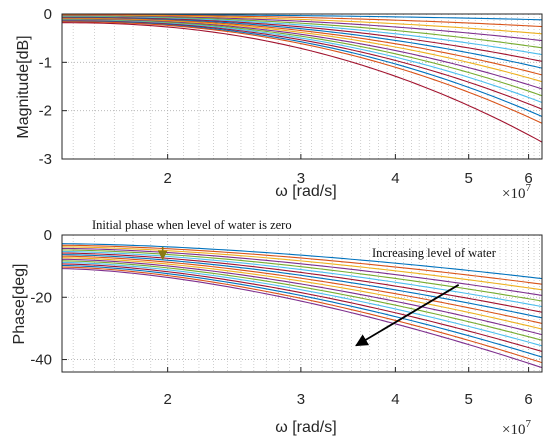 The image size is (550, 442). What do you see at coordinates (48, 14) in the screenshot?
I see `magnitude-ytick-label: 0` at bounding box center [48, 14].